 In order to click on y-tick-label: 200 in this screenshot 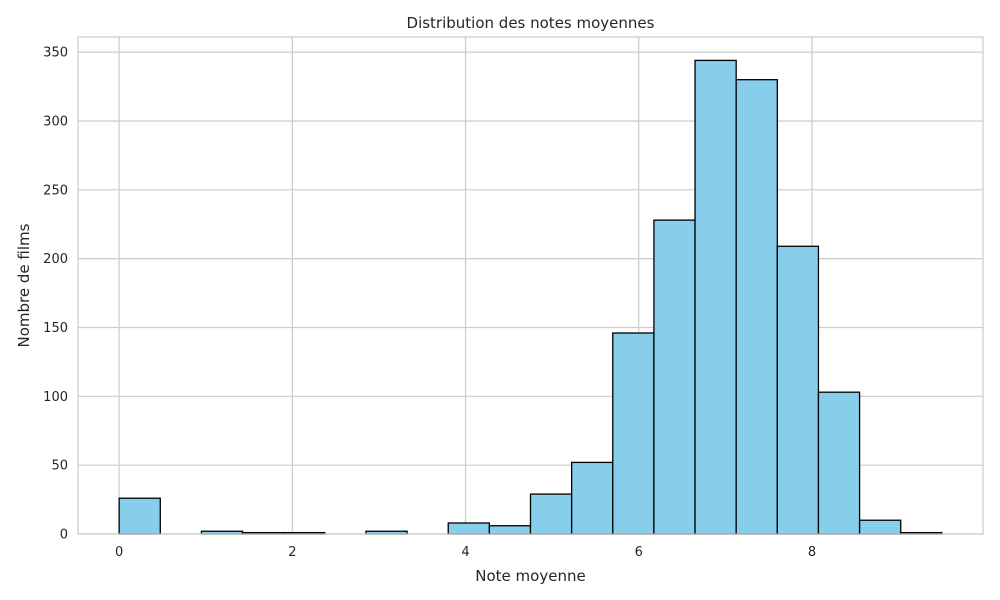, I will do `click(55, 259)`.